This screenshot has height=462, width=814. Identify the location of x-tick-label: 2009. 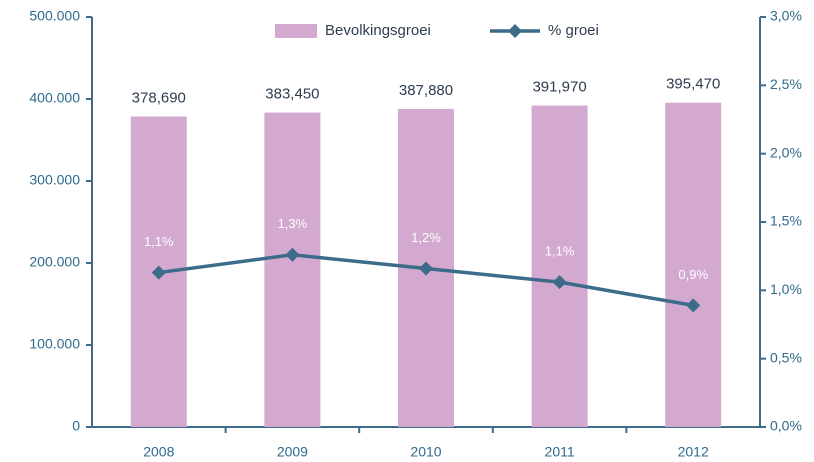
(292, 452).